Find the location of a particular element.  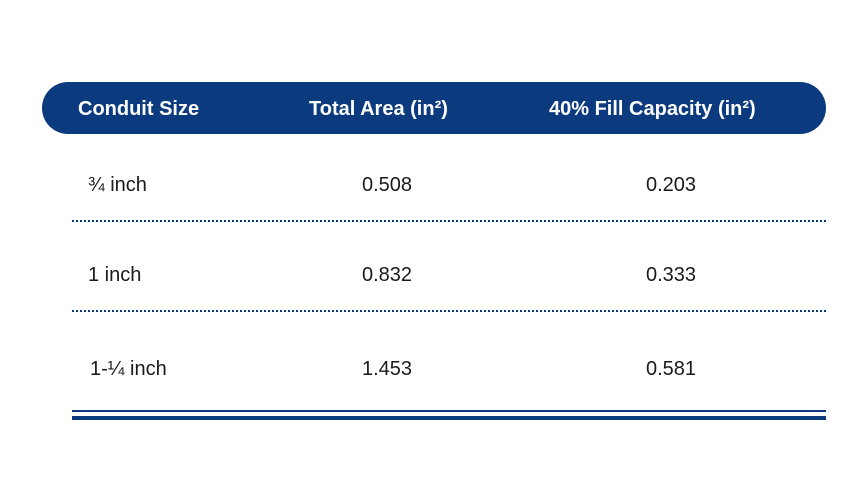

cell-total-area: 0.832 is located at coordinates (387, 275).